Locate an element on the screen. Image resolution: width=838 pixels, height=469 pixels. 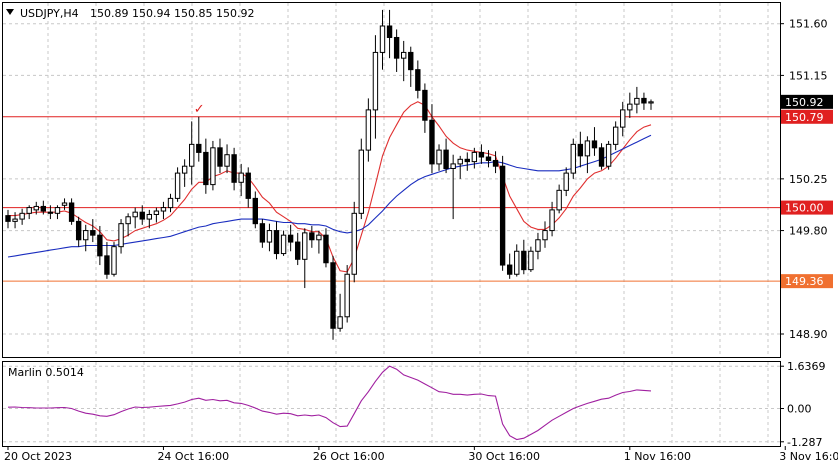
y-tick-label: -1.287 is located at coordinates (804, 442).